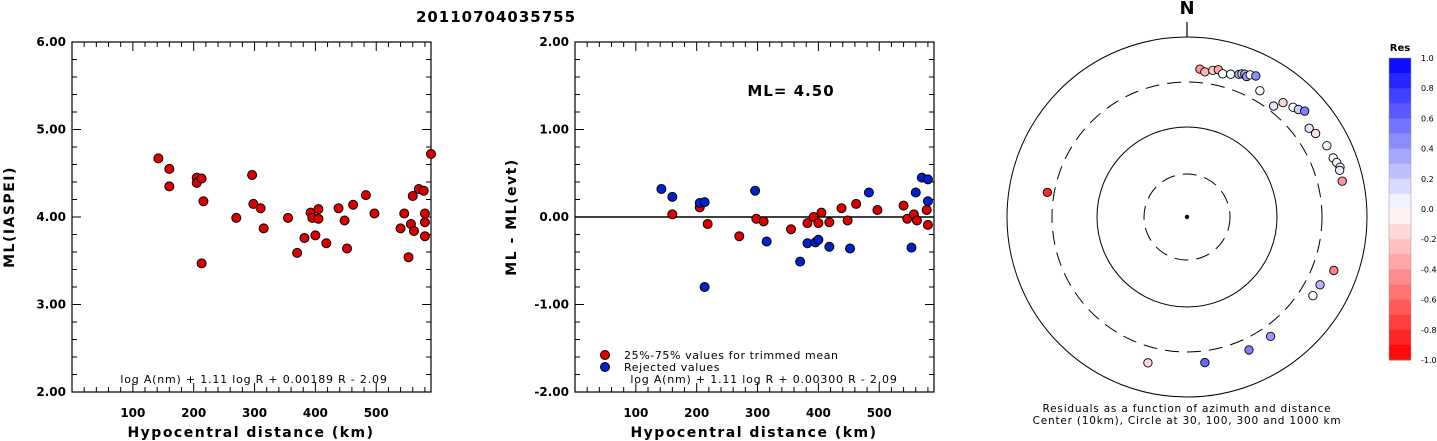 The width and height of the screenshot is (1437, 441). I want to click on center-dot, so click(1187, 217).